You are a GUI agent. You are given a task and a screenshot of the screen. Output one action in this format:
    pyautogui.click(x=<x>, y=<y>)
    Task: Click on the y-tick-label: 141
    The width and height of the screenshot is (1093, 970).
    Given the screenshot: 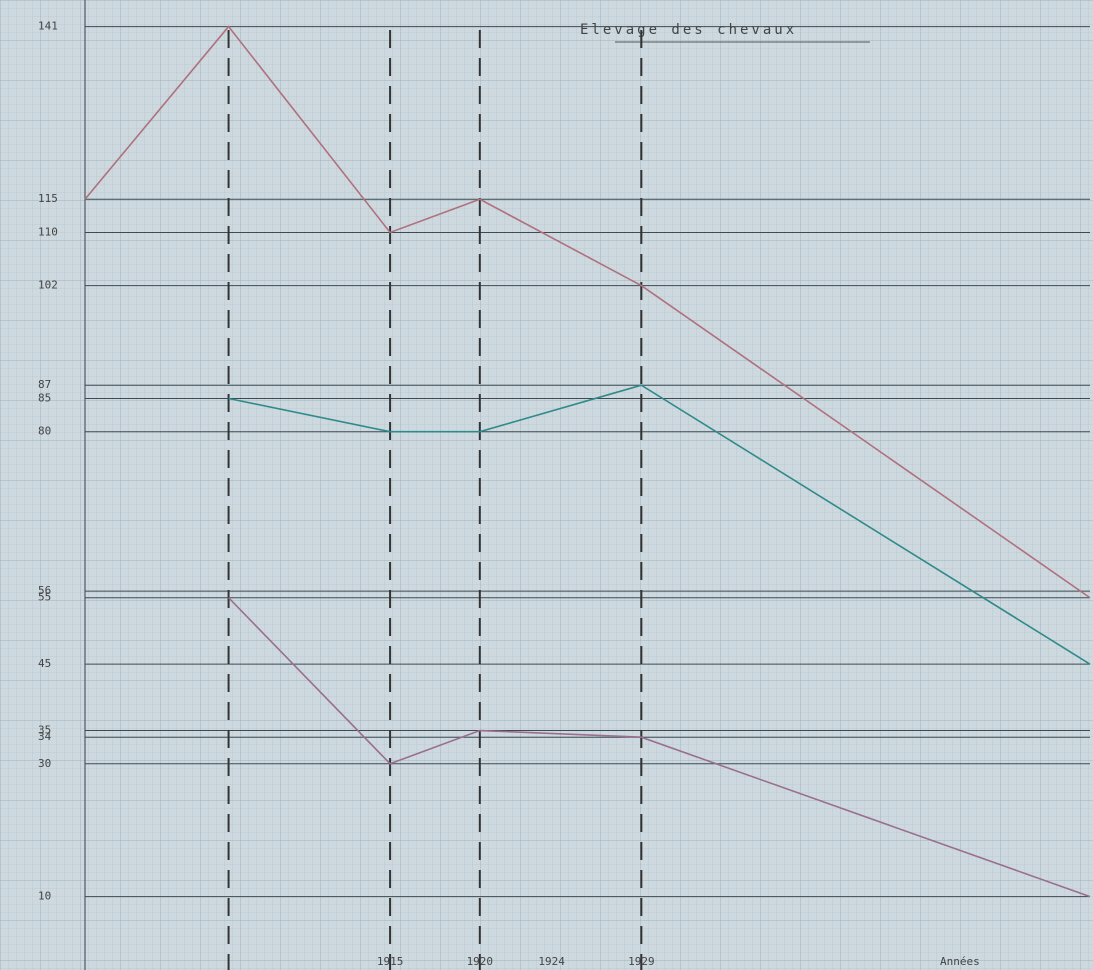 What is the action you would take?
    pyautogui.click(x=48, y=26)
    